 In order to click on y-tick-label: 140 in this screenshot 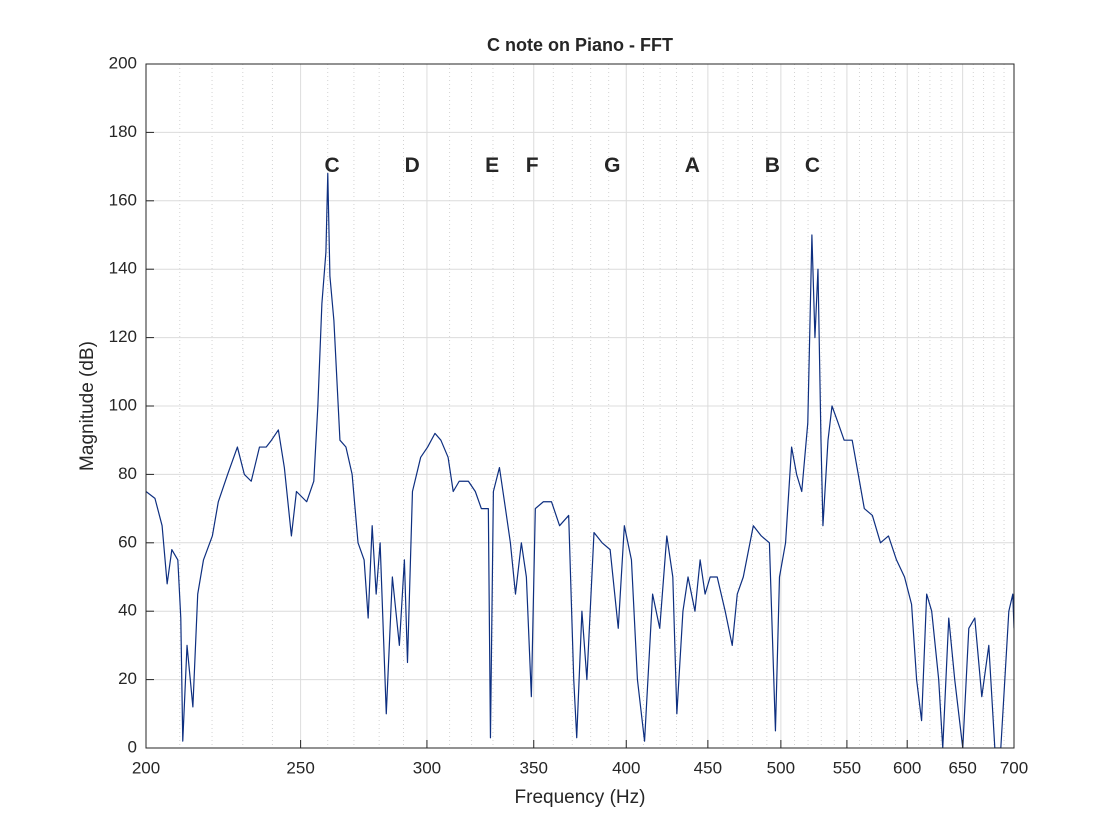, I will do `click(123, 268)`.